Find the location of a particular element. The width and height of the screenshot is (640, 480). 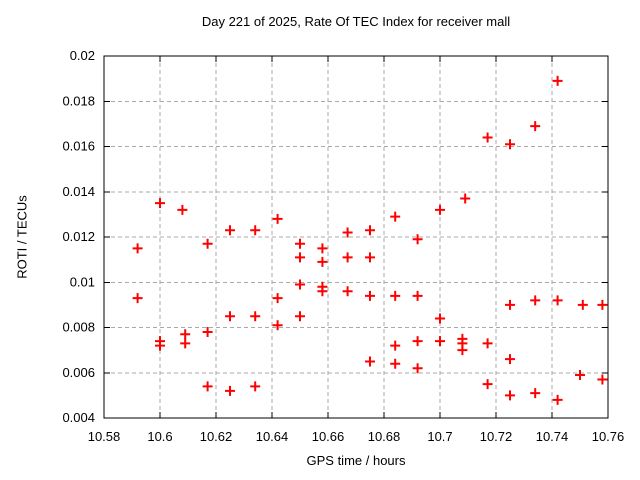

x-tick-label: 10.7 is located at coordinates (439, 436).